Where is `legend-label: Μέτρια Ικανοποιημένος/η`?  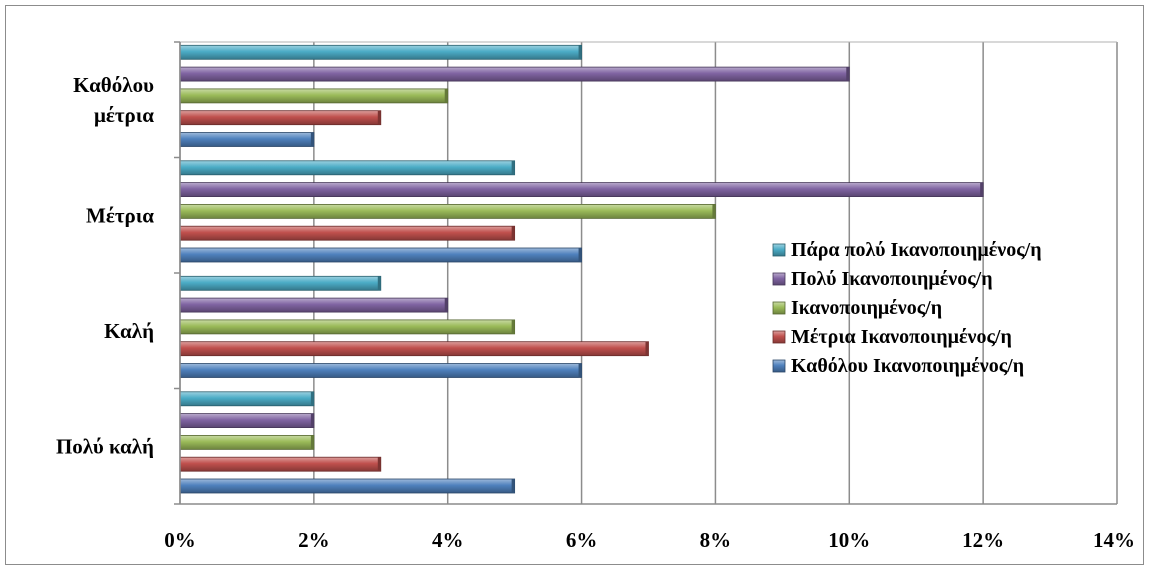 legend-label: Μέτρια Ικανοποιημένος/η is located at coordinates (901, 337).